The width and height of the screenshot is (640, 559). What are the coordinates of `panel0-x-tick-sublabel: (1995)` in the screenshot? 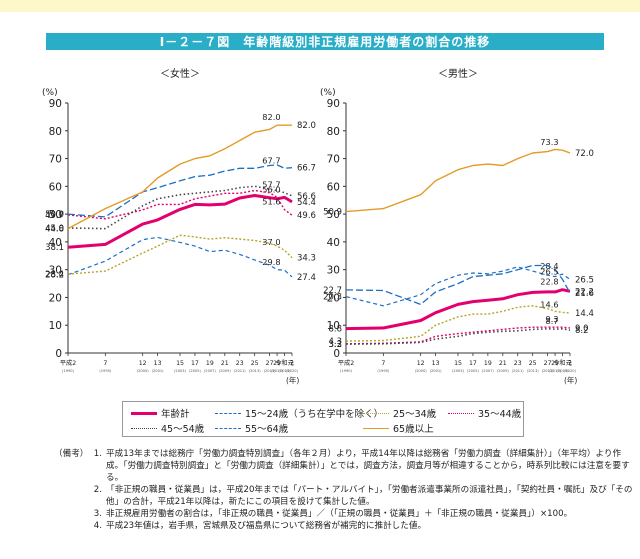 It's located at (105, 371).